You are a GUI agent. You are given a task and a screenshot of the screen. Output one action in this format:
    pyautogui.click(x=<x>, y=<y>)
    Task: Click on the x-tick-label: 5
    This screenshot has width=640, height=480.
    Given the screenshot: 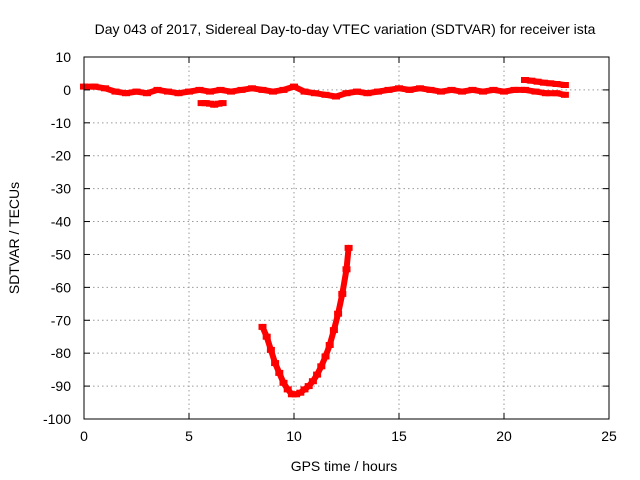 What is the action you would take?
    pyautogui.click(x=189, y=436)
    